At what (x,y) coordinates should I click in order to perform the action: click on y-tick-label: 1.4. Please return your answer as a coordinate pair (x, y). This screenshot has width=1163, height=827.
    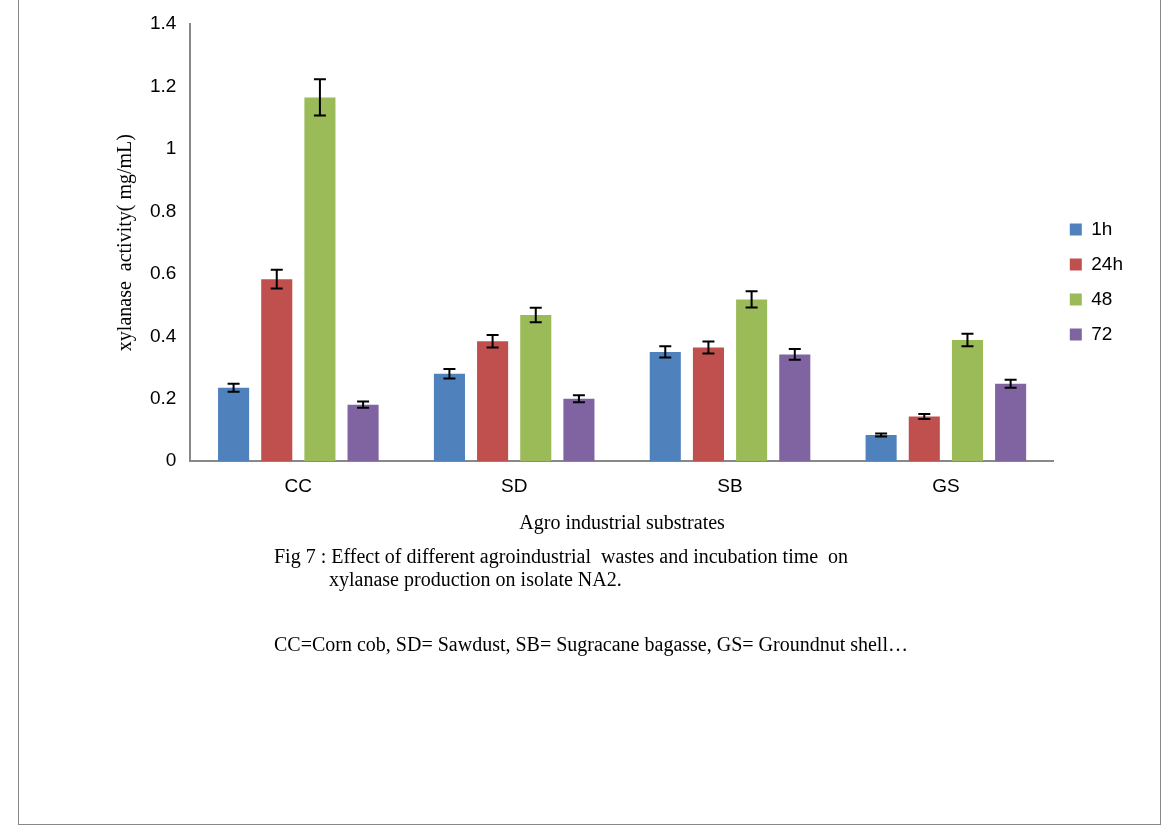
    Looking at the image, I should click on (163, 23).